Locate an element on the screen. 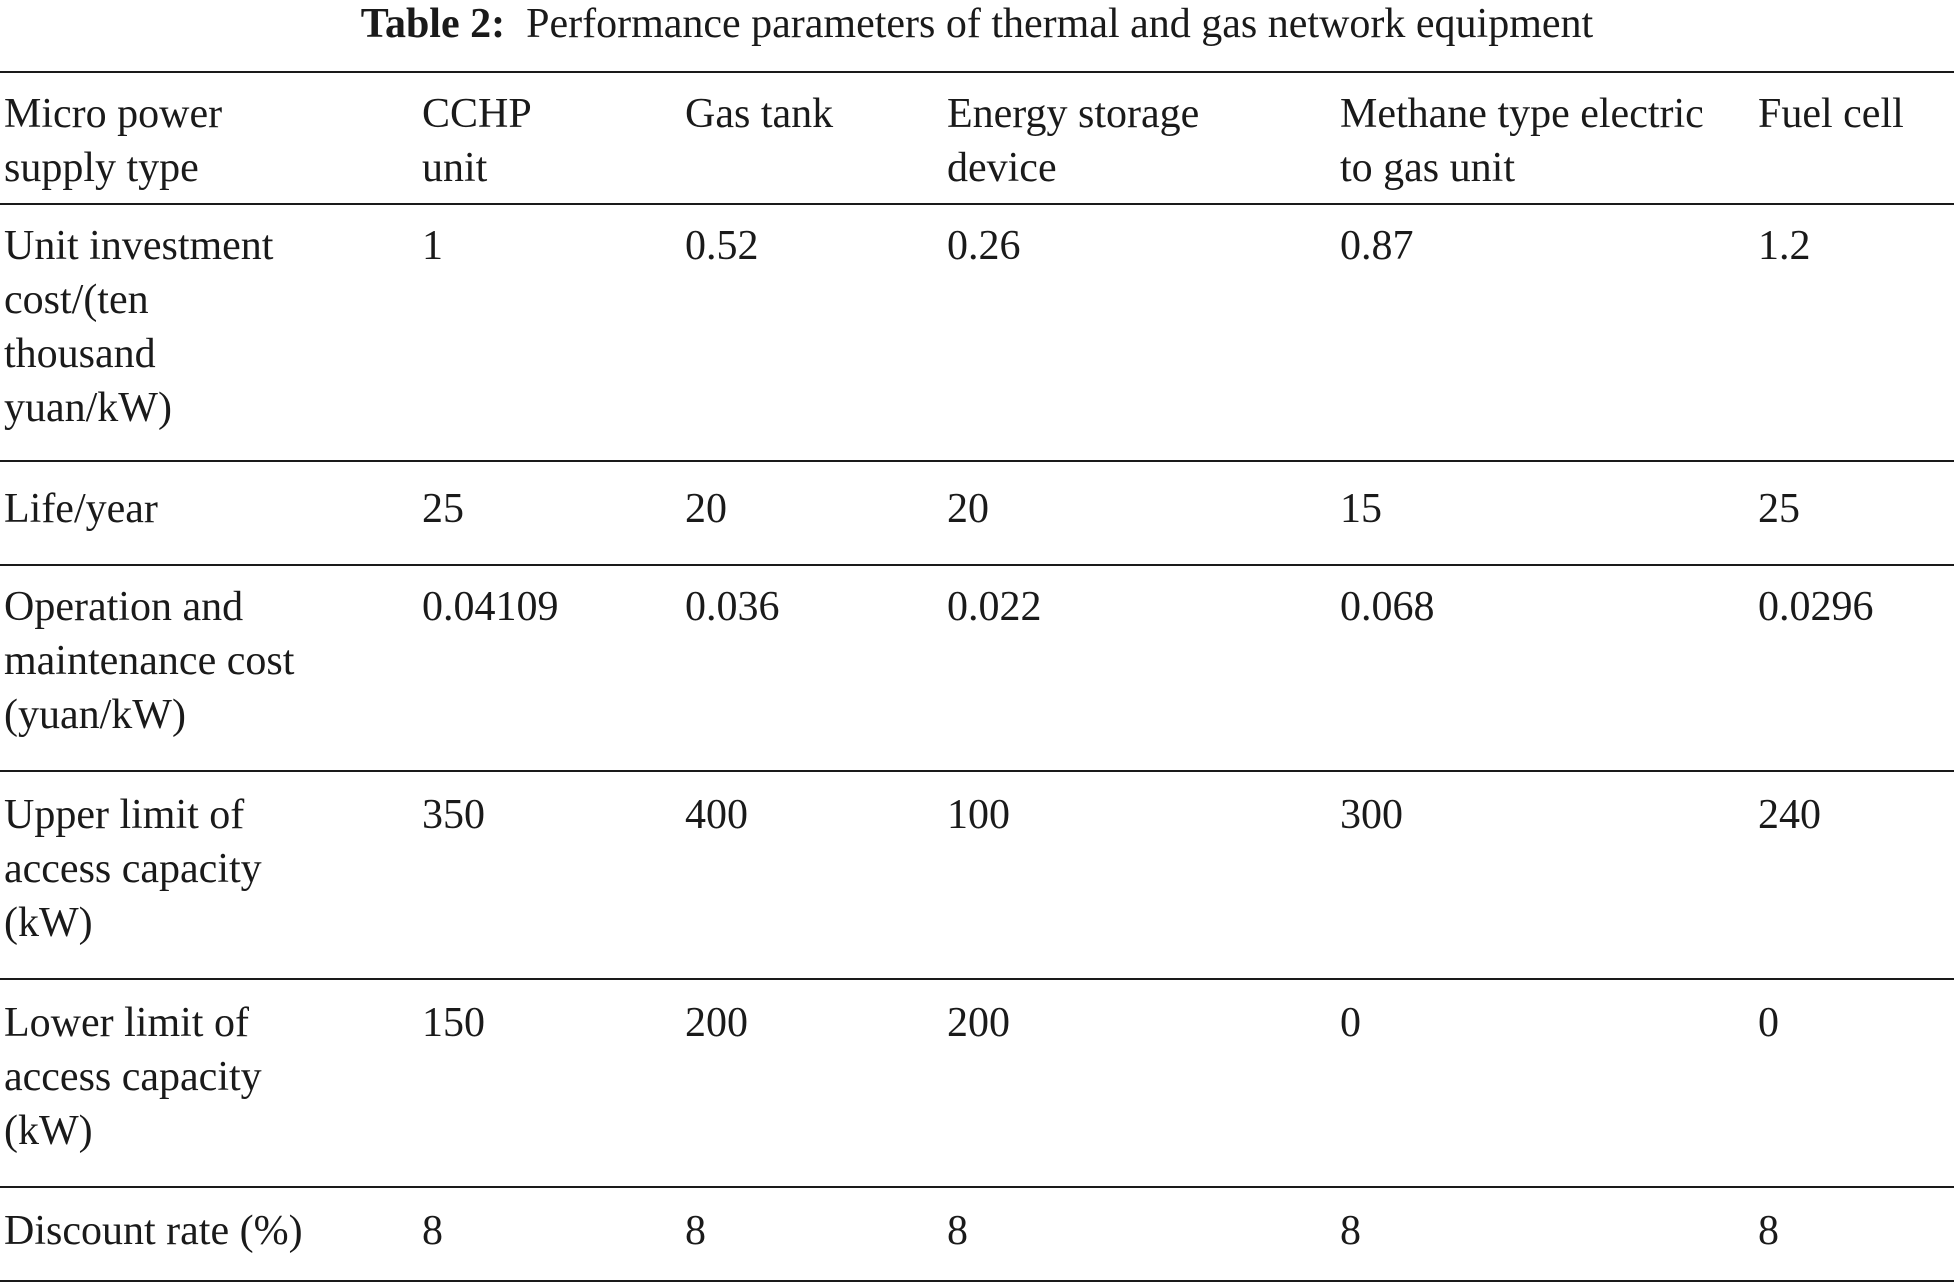 The height and width of the screenshot is (1282, 1954). table-cell: 100 is located at coordinates (978, 815).